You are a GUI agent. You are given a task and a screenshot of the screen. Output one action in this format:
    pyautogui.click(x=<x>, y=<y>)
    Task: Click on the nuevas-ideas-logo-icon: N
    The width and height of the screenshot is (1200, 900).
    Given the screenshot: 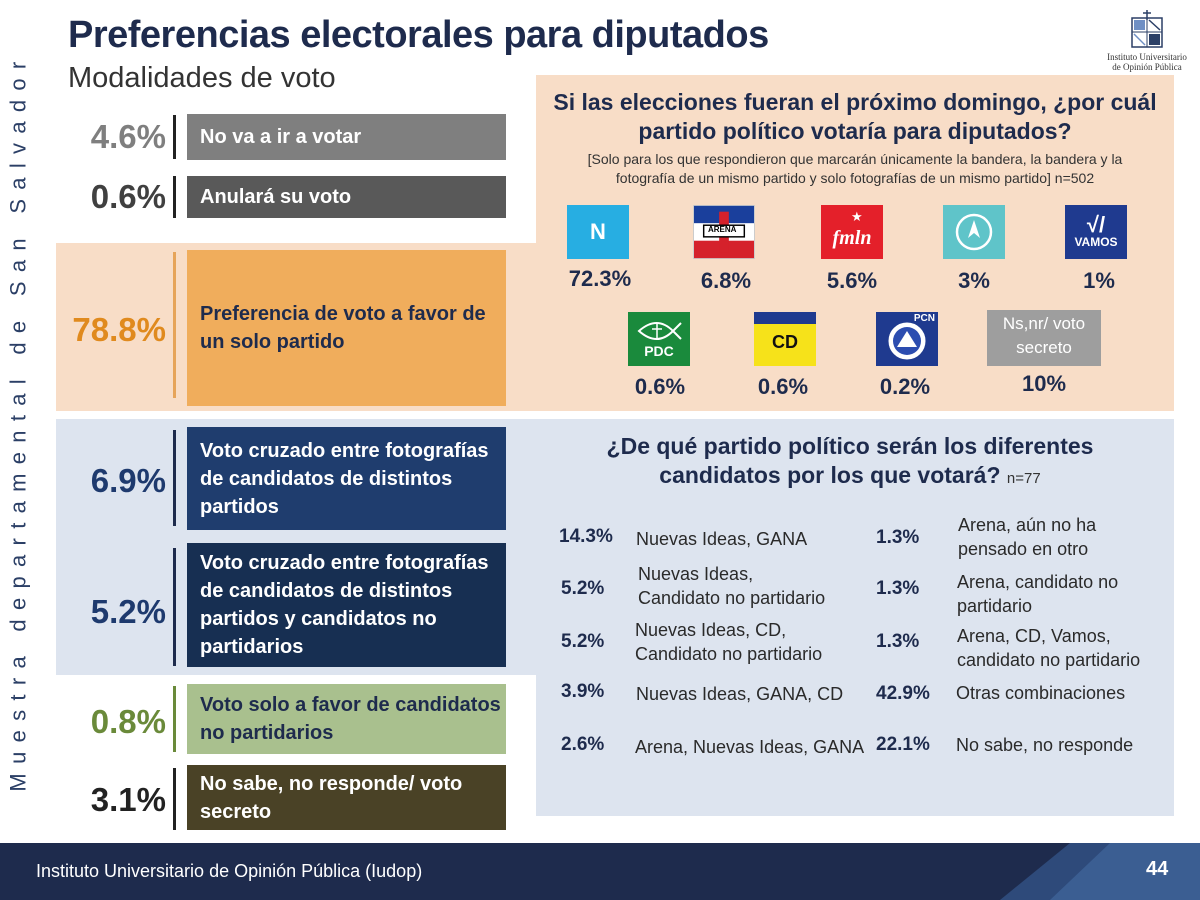 What is the action you would take?
    pyautogui.click(x=598, y=232)
    